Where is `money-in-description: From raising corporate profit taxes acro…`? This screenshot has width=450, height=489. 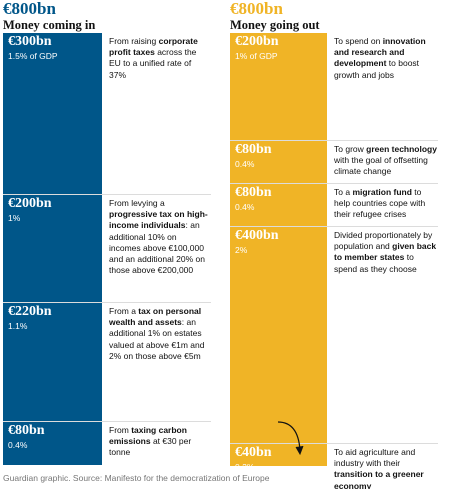
money-in-description: From raising corporate profit taxes acro… is located at coordinates (153, 58).